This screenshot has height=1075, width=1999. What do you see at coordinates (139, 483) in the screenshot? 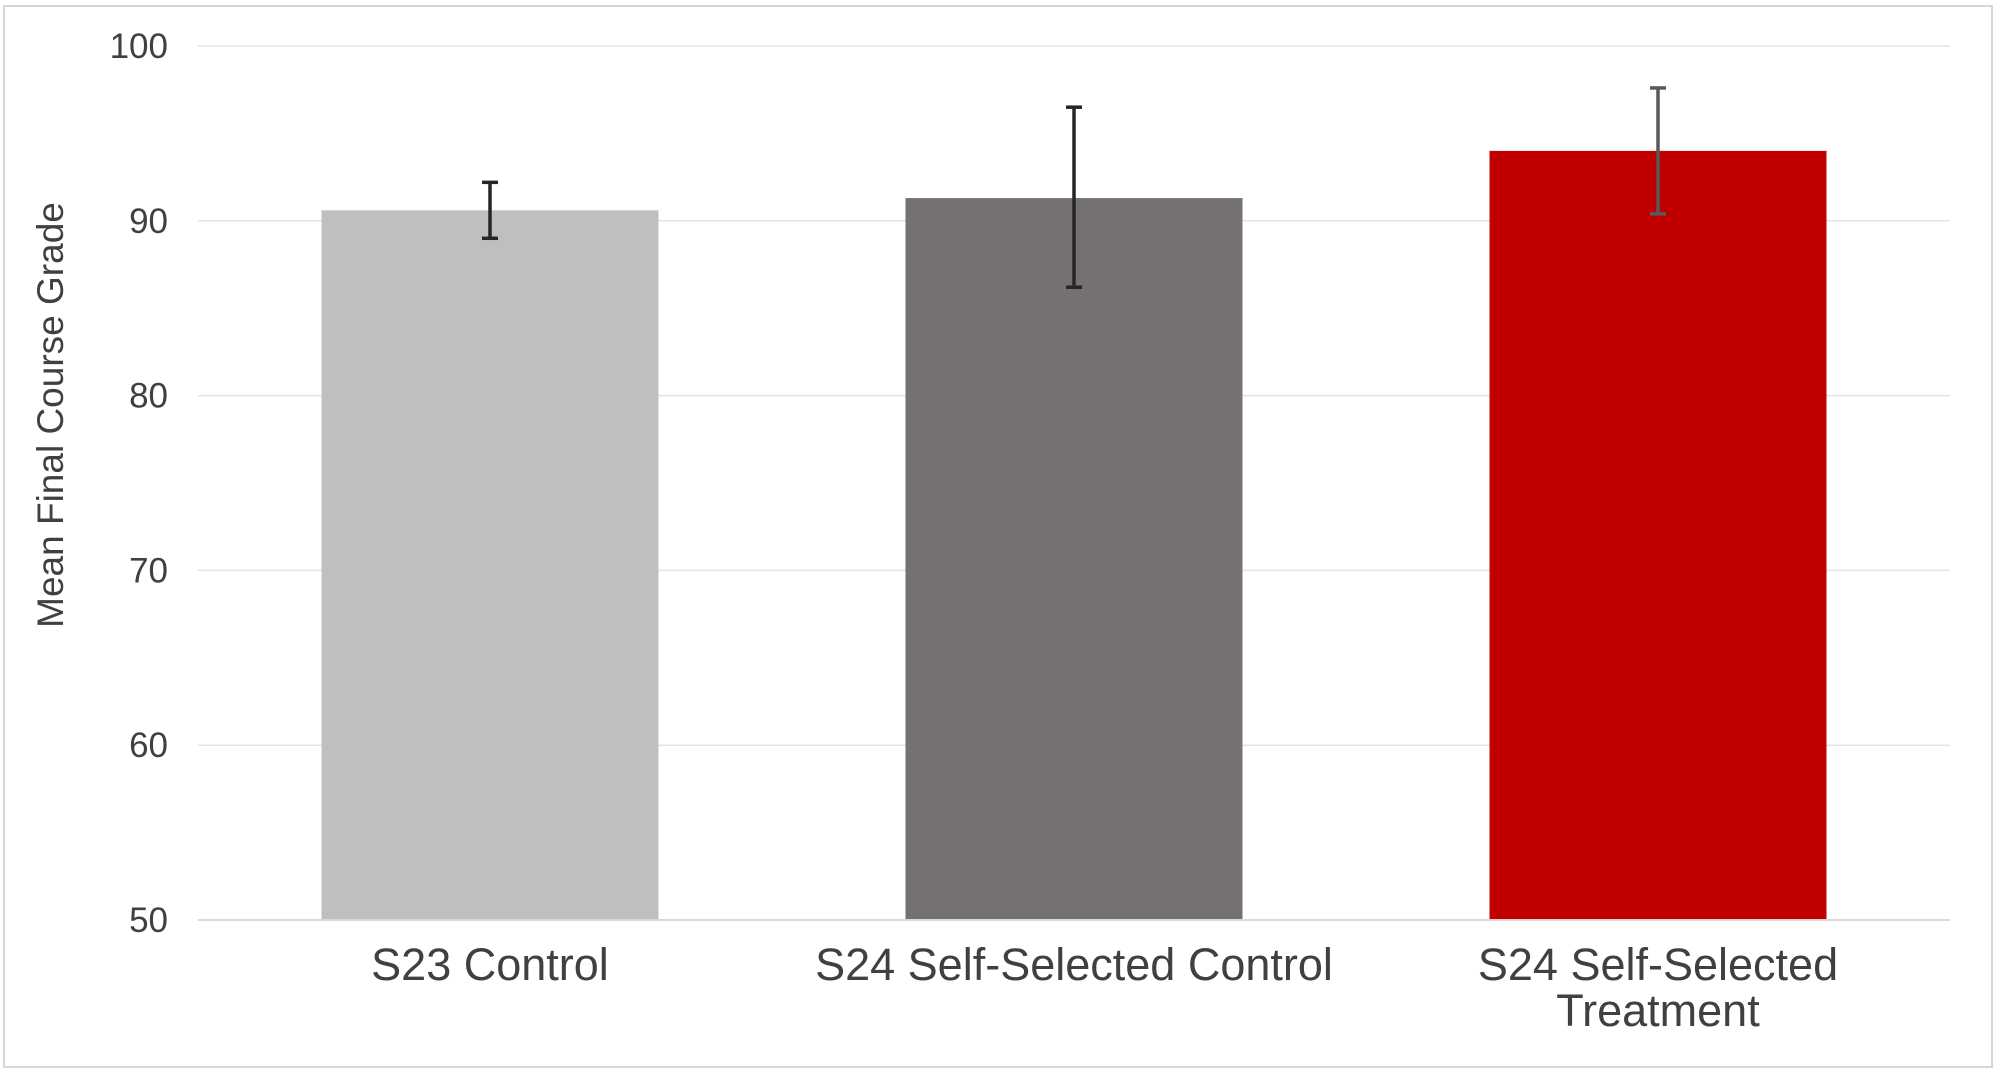
I see `y-axis-tick-labels: 50 60 70 80 90 100` at bounding box center [139, 483].